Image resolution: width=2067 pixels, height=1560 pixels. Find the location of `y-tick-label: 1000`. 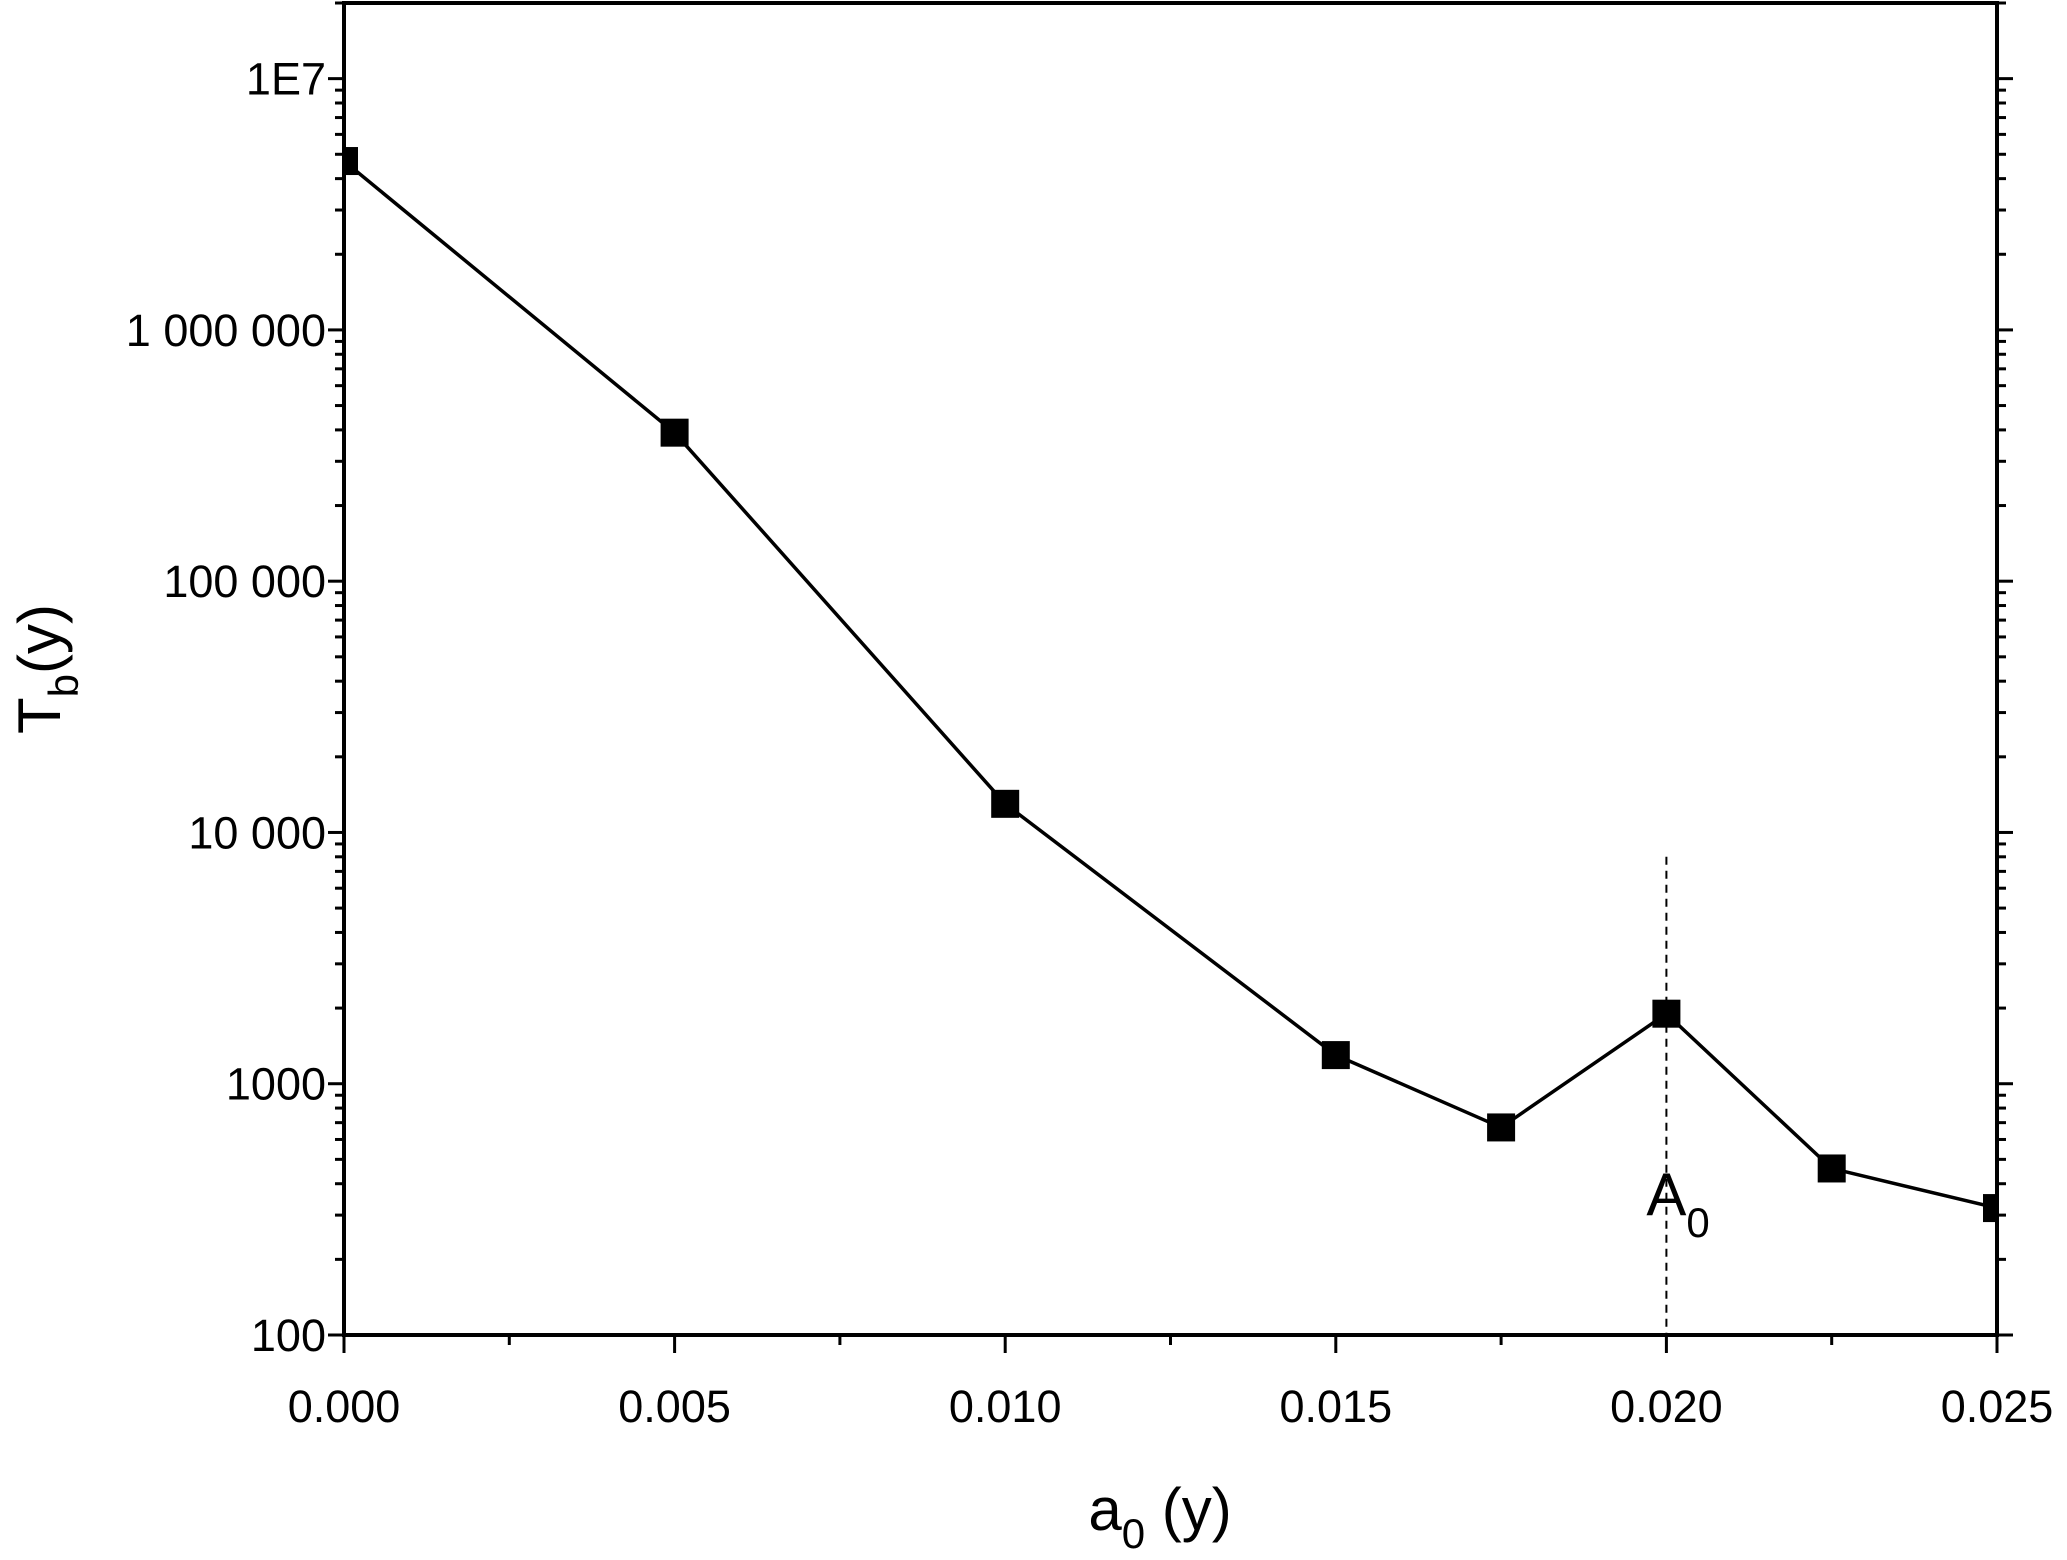

y-tick-label: 1000 is located at coordinates (276, 1084).